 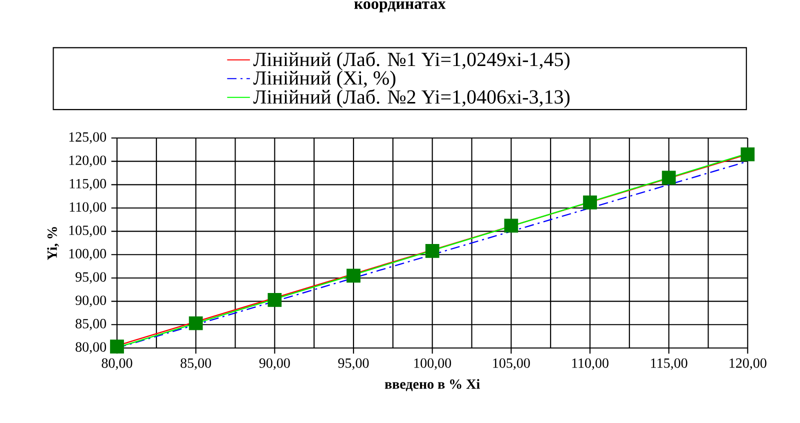 What do you see at coordinates (400, 6) in the screenshot?
I see `chart-title: координатах` at bounding box center [400, 6].